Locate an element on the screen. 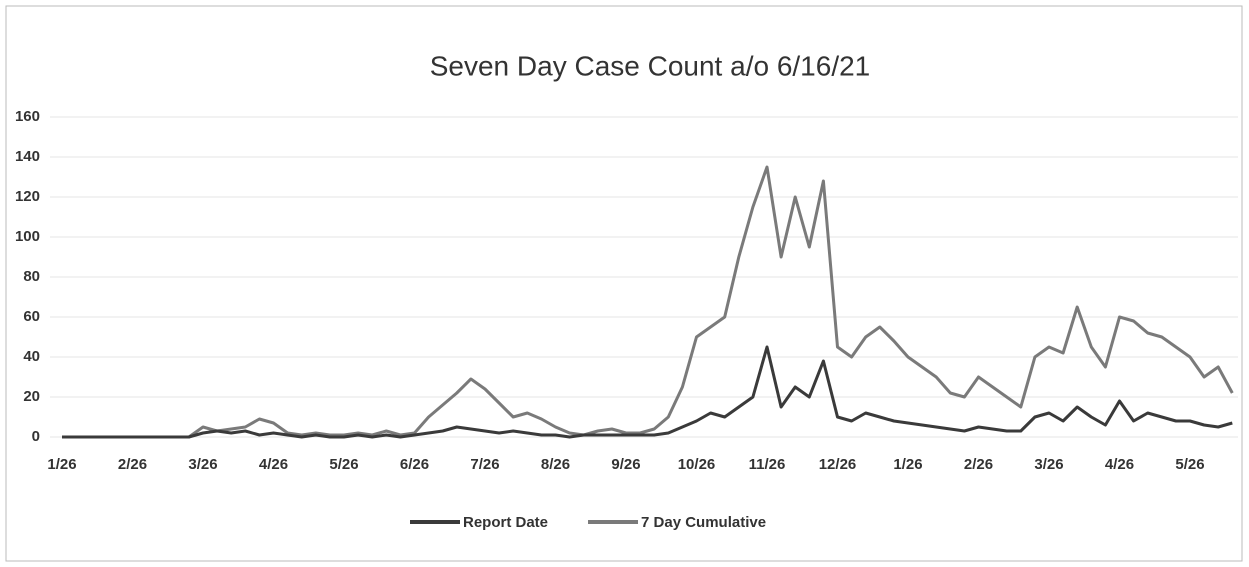 This screenshot has width=1249, height=567. y-tick-label: 20 is located at coordinates (31, 396).